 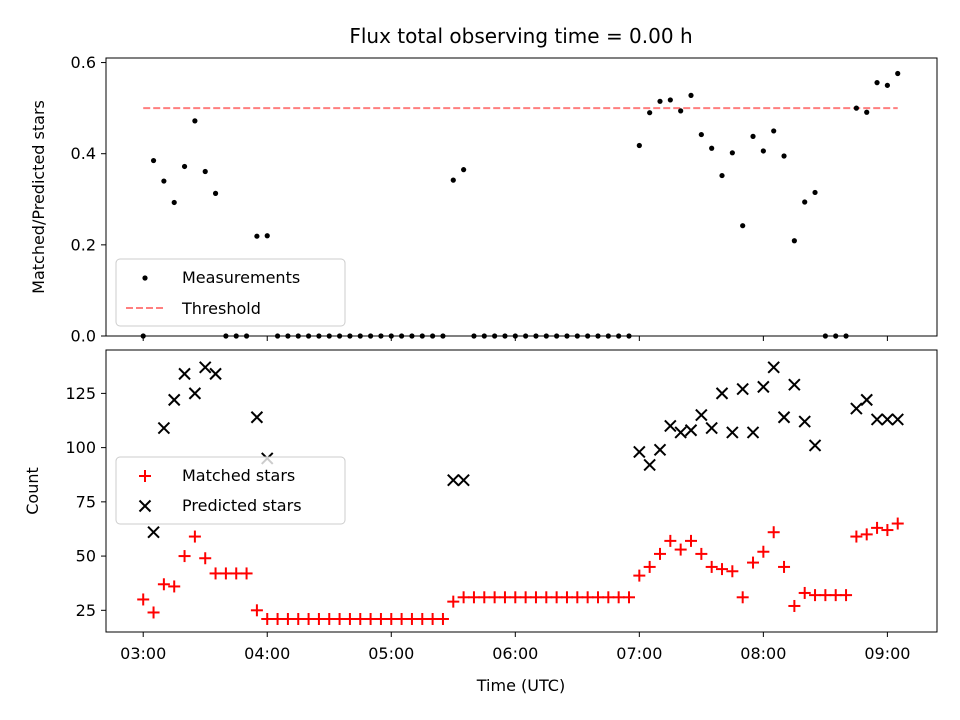 What do you see at coordinates (515, 653) in the screenshot?
I see `x-tick-label: 06:00` at bounding box center [515, 653].